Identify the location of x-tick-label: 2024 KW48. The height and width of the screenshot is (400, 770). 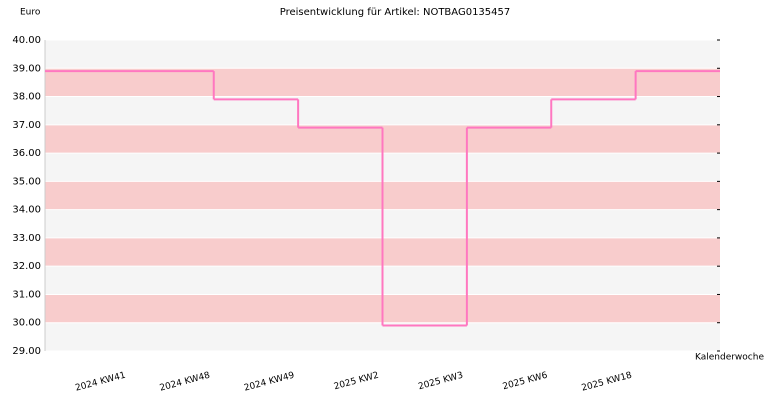
(185, 382).